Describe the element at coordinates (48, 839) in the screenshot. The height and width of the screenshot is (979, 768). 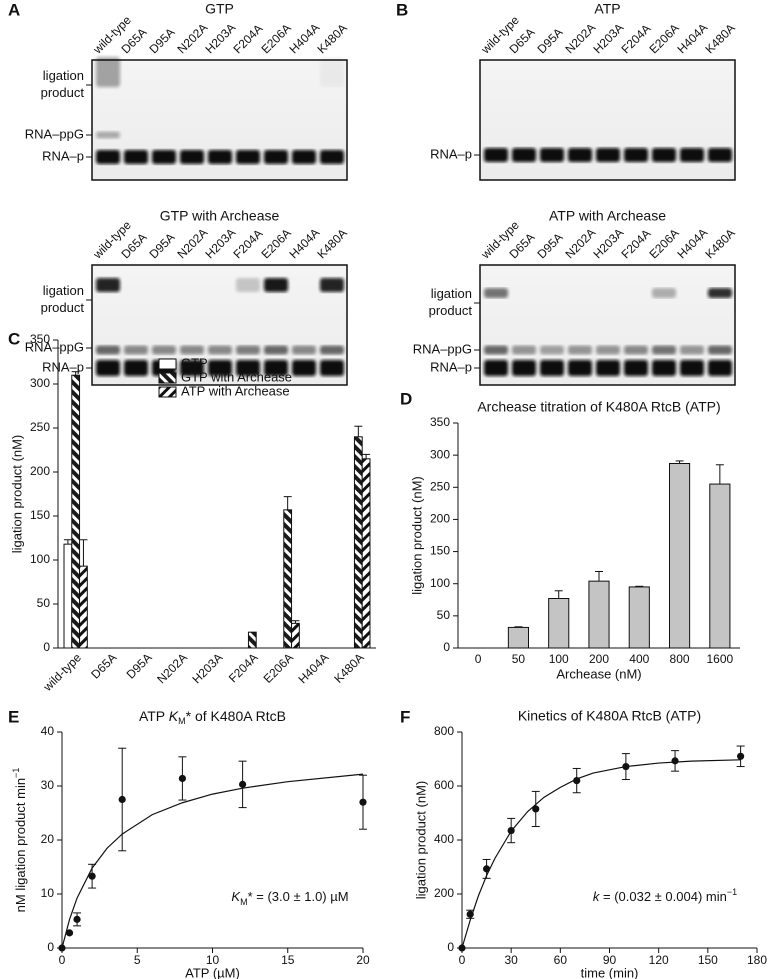
I see `y-tick-label: 20` at that location.